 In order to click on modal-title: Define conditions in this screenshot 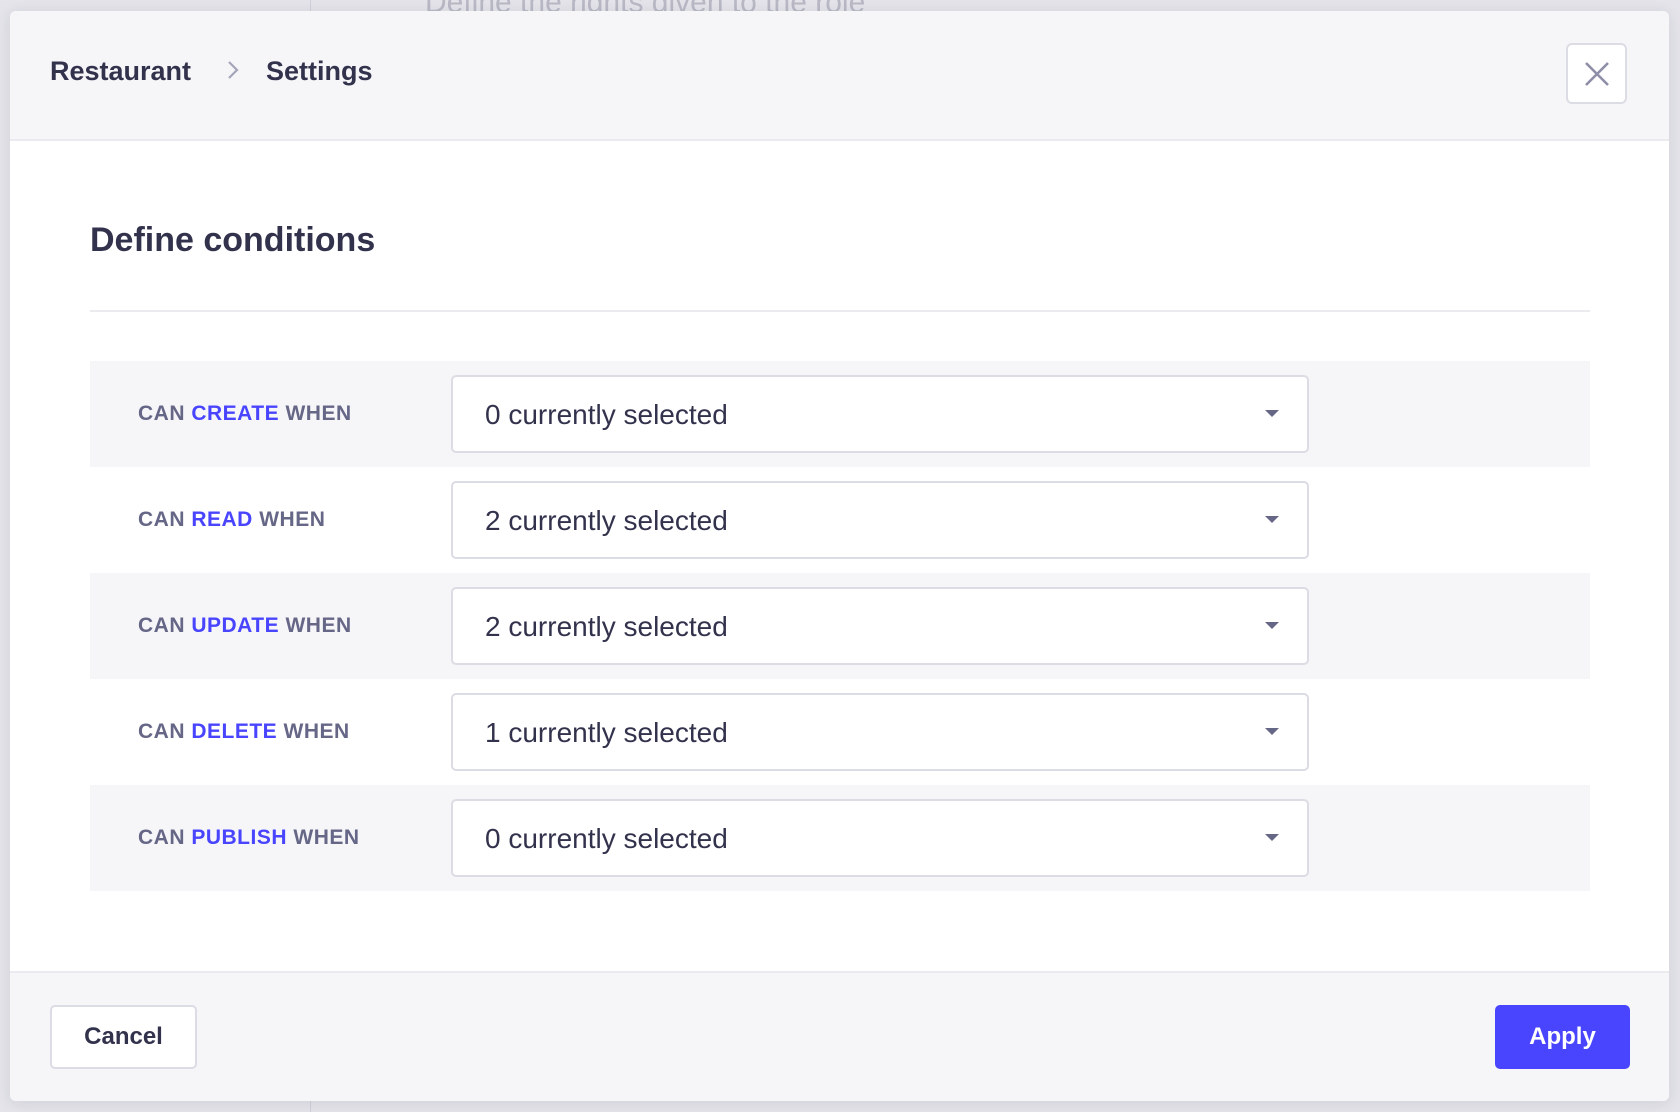, I will do `click(233, 240)`.